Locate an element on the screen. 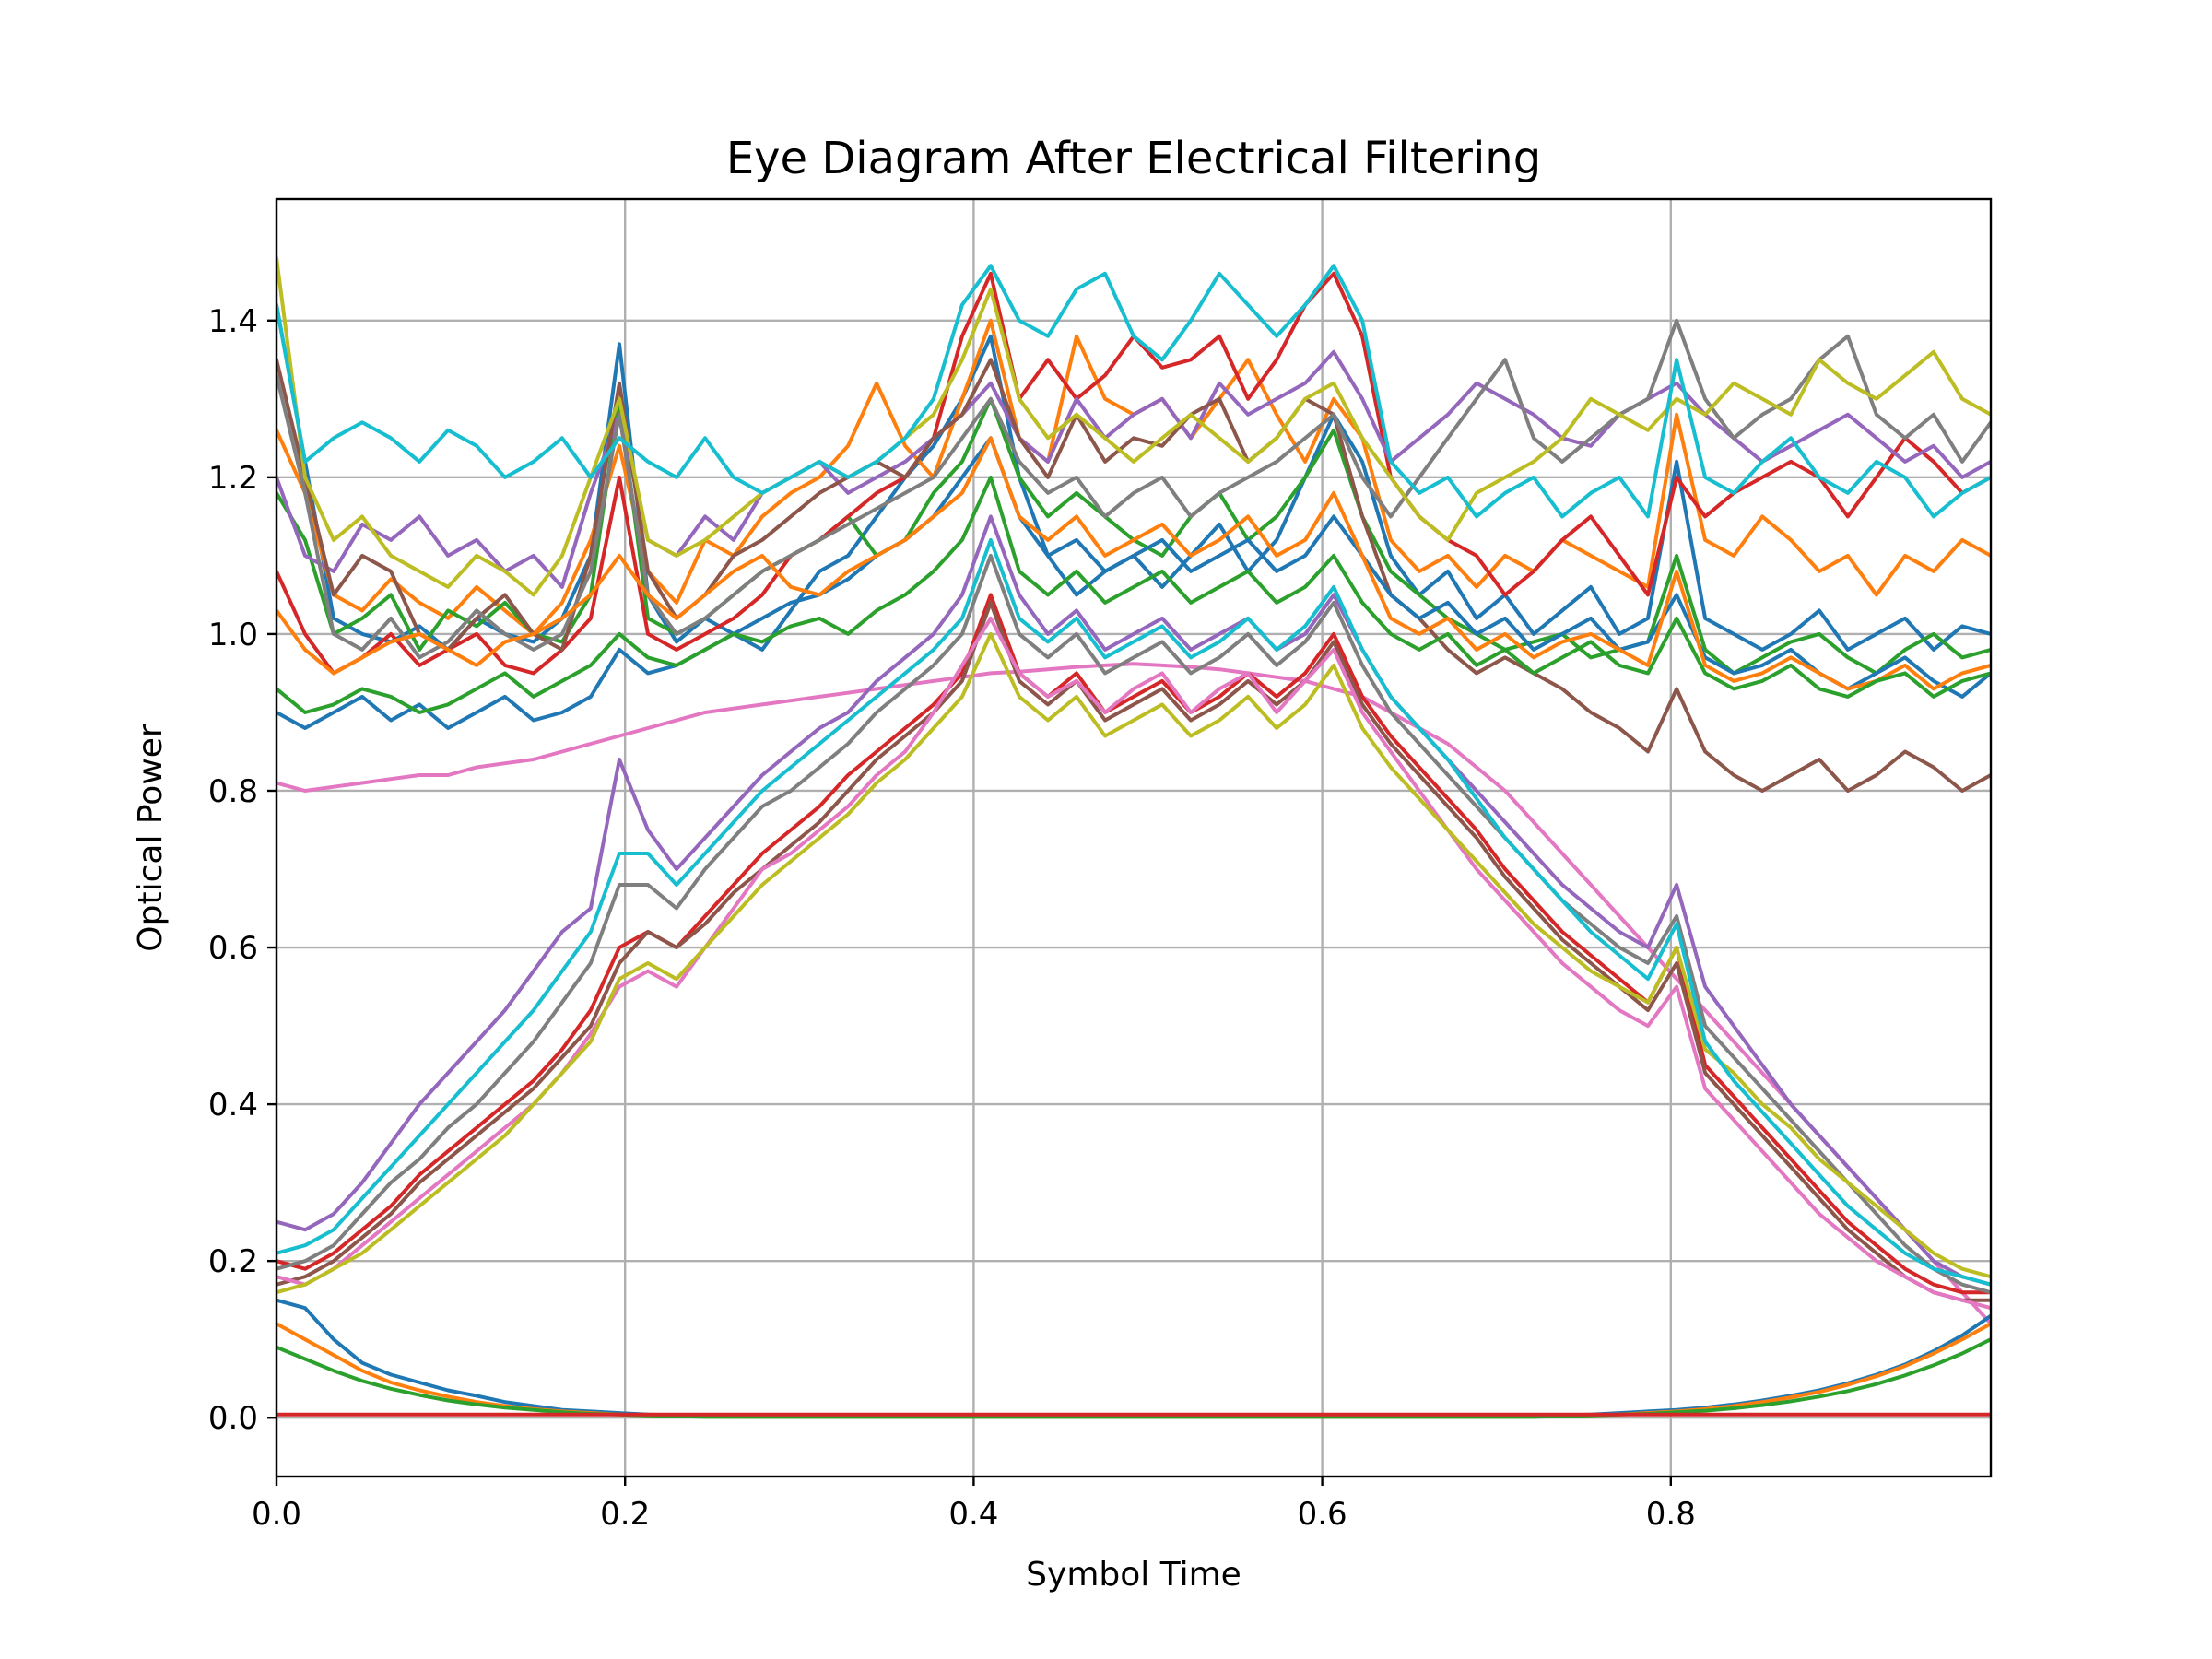 The width and height of the screenshot is (2212, 1659). y-tick-label: 0.4 is located at coordinates (233, 1105).